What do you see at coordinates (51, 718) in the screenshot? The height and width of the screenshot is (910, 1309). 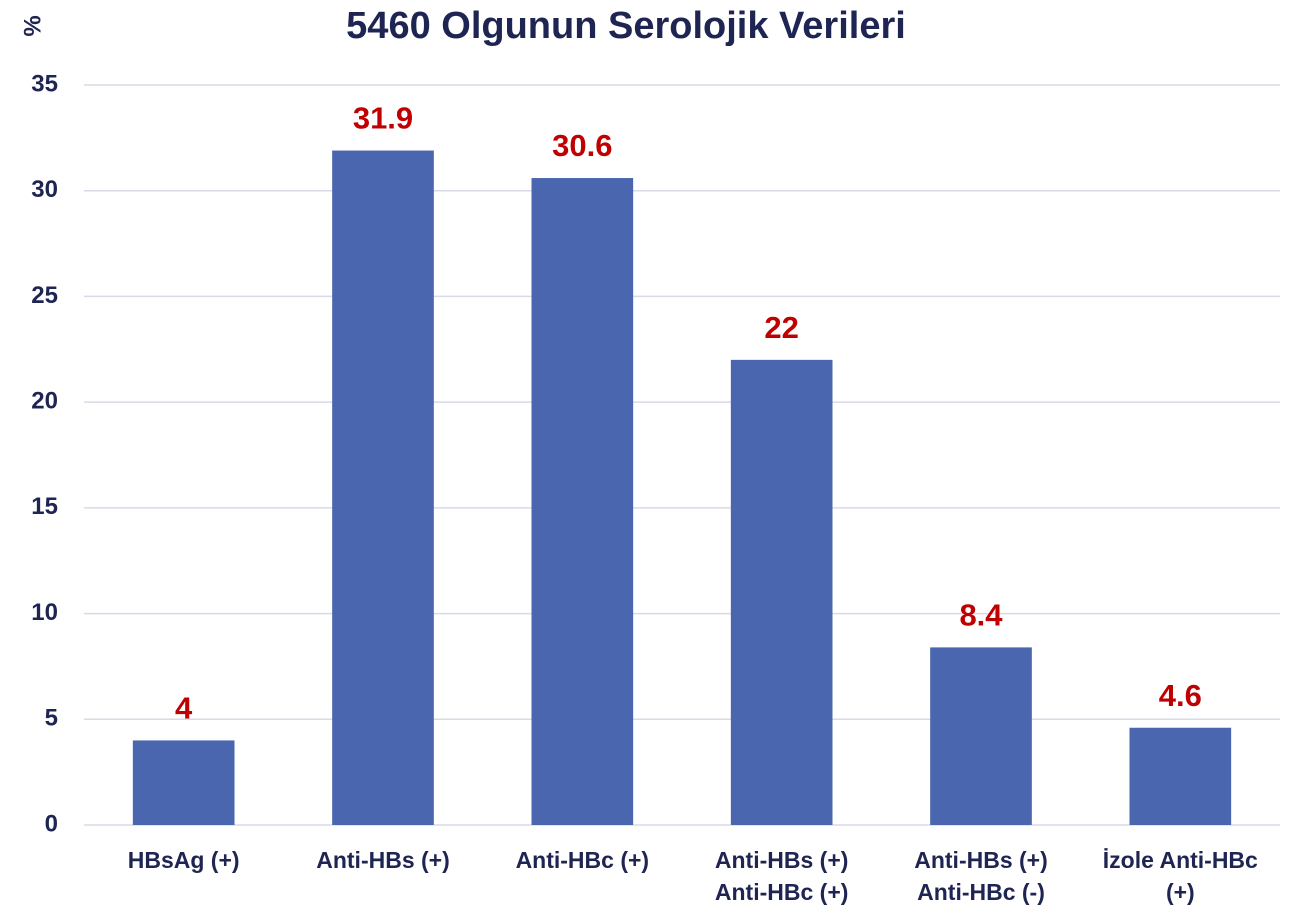 I see `y-tick-label: 5` at bounding box center [51, 718].